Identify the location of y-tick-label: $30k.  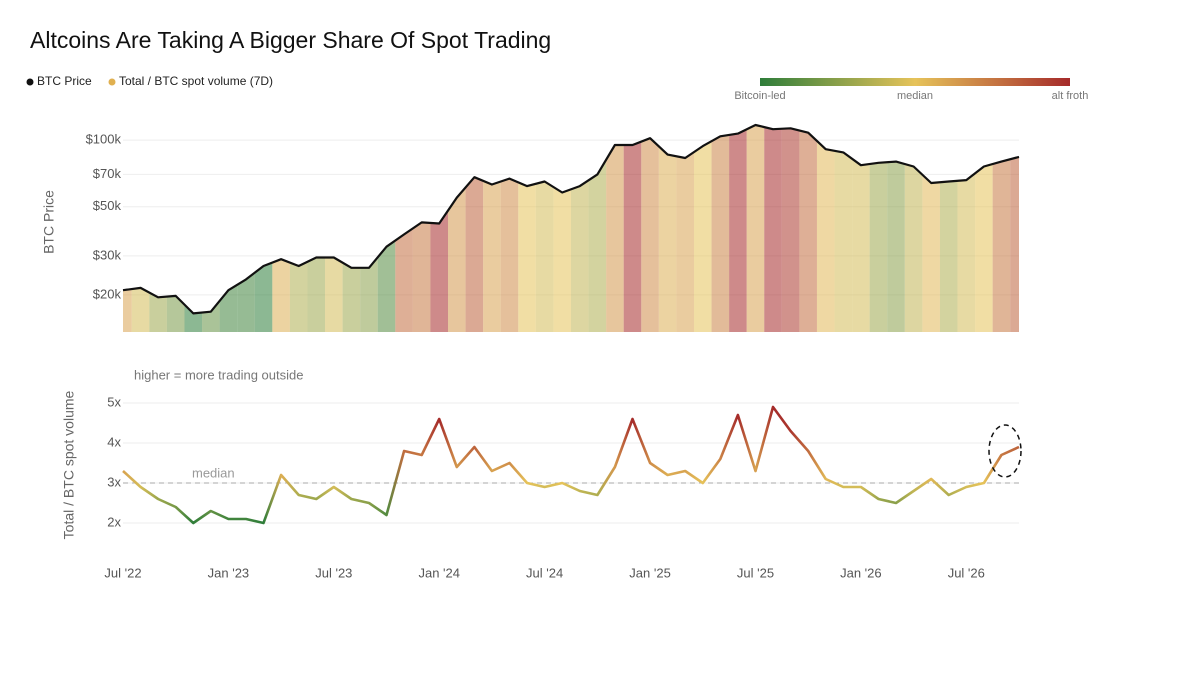
(107, 254).